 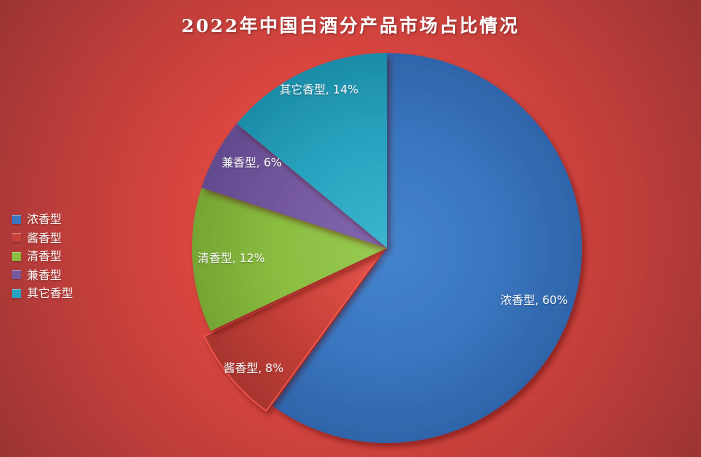 What do you see at coordinates (319, 89) in the screenshot?
I see `slice-label-qita: 其它香型, 14%` at bounding box center [319, 89].